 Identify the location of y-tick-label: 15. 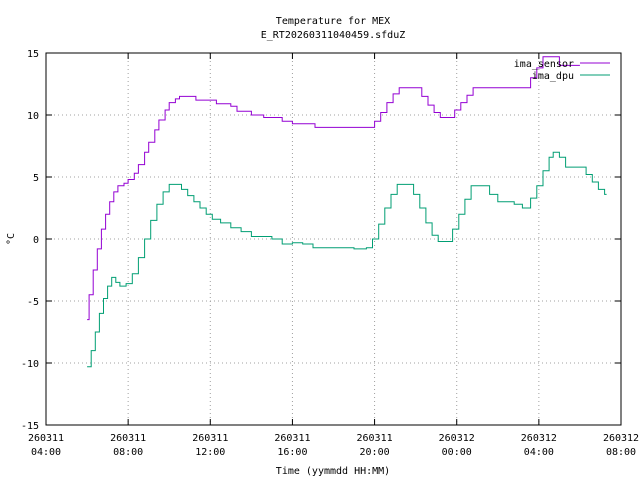
(33, 54).